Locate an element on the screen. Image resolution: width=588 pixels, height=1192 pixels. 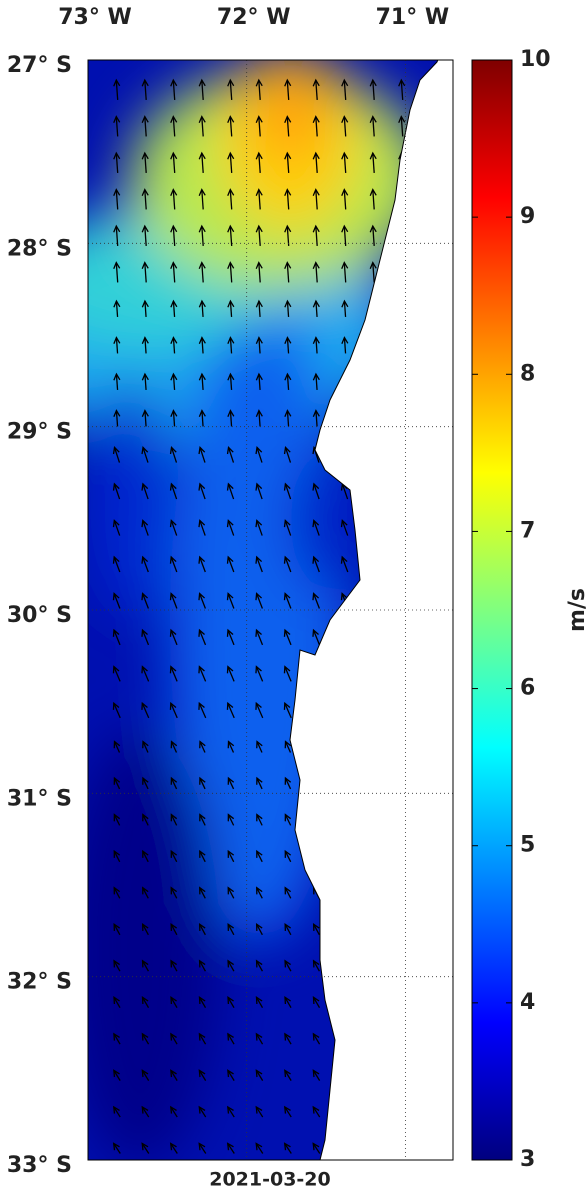
colorbar-label: m/s is located at coordinates (576, 610).